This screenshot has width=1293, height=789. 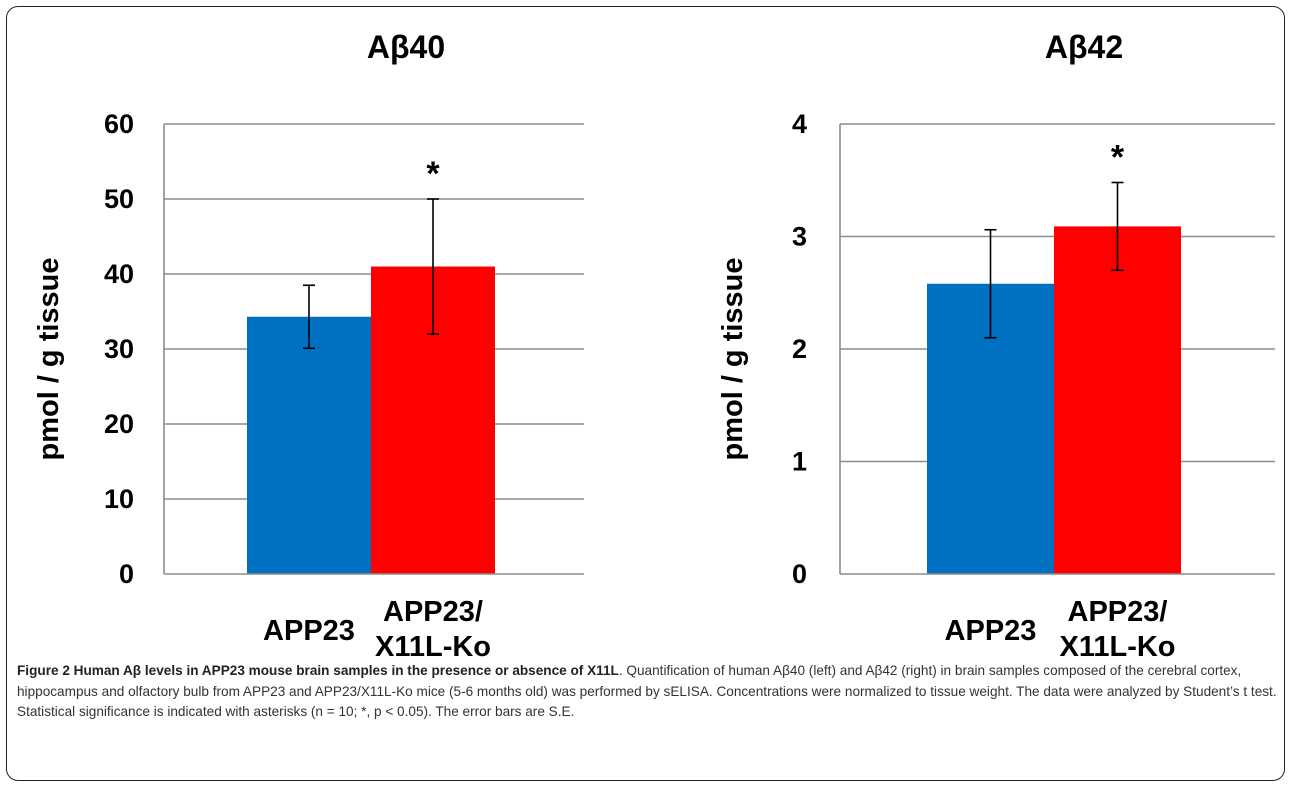 I want to click on y-tick-label: 30, so click(x=119, y=349).